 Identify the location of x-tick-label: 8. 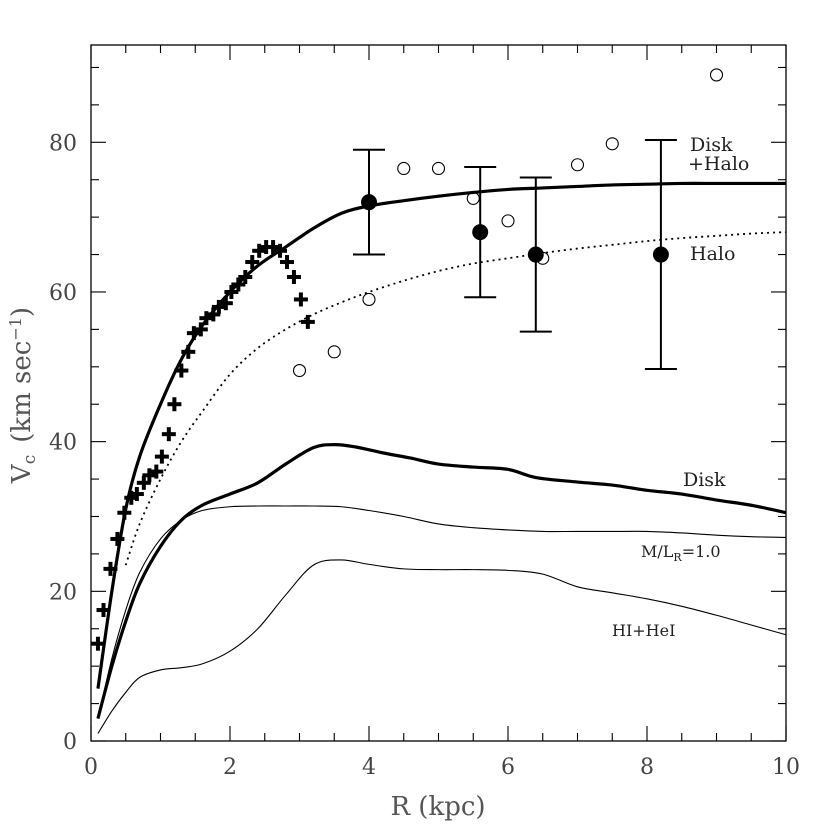
(647, 767).